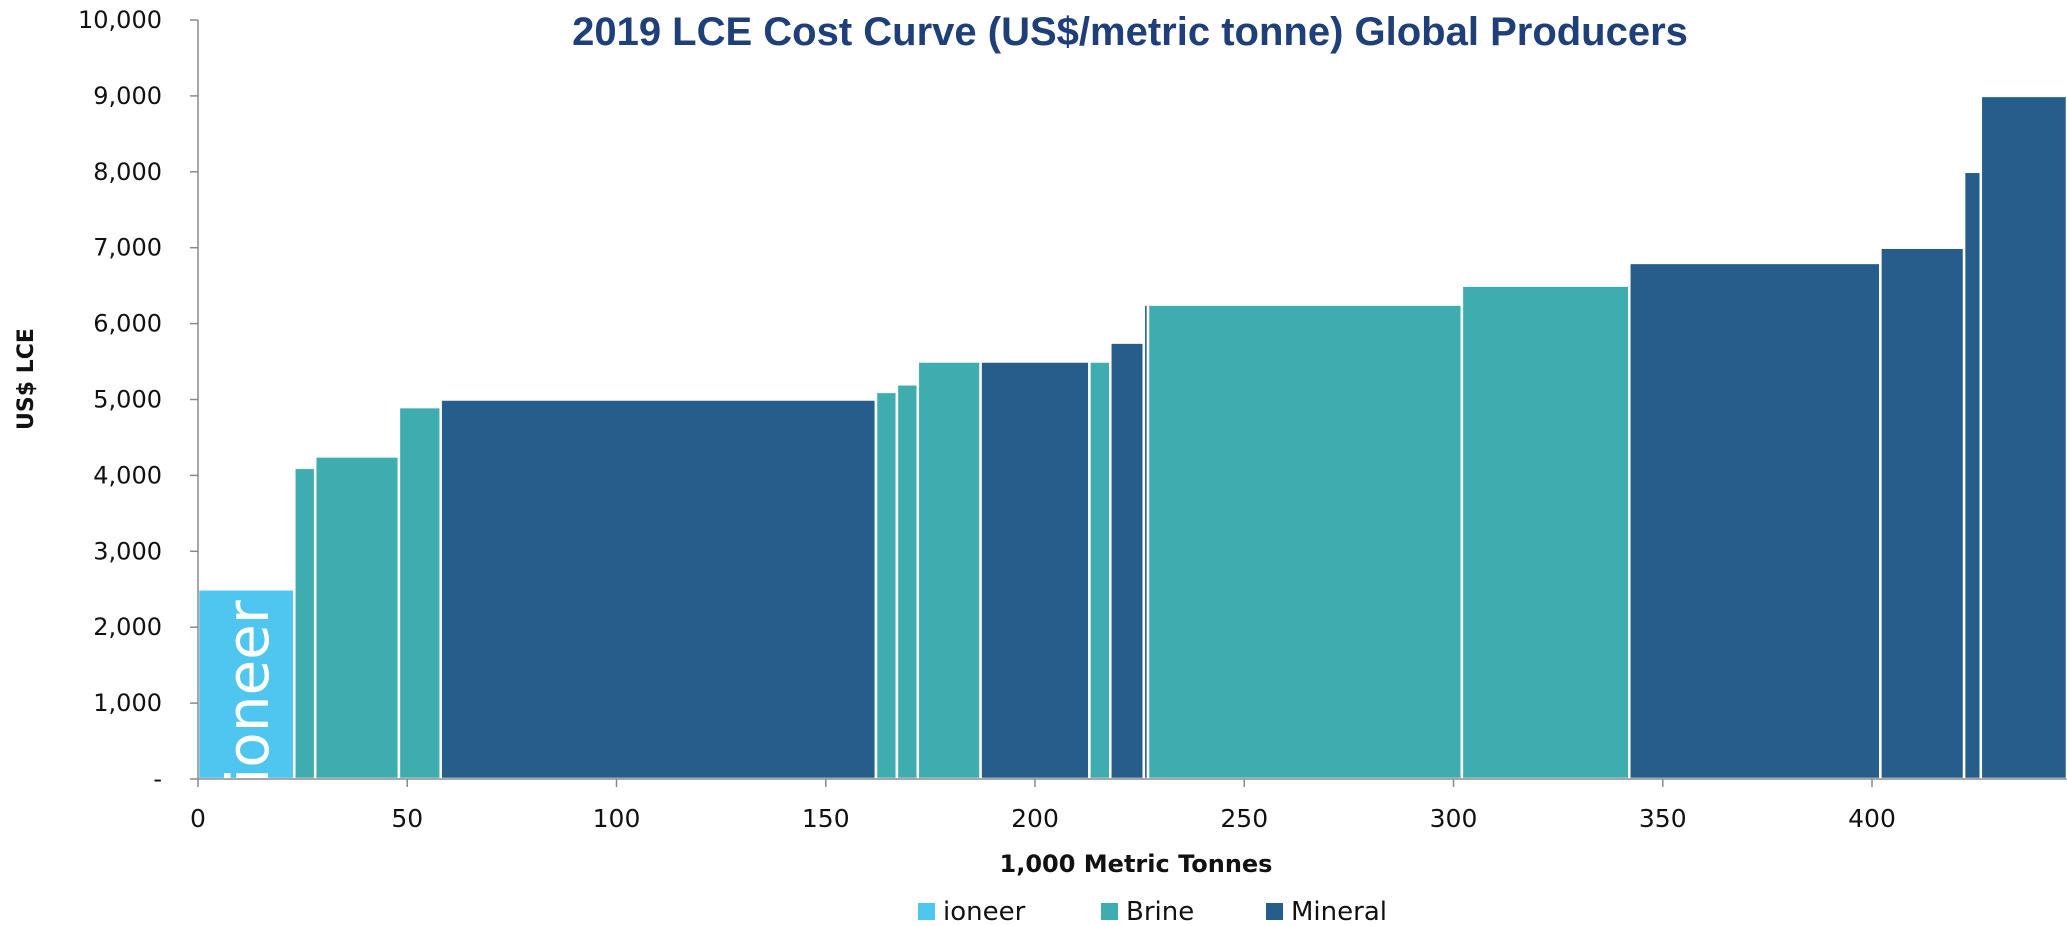 The height and width of the screenshot is (926, 2067). I want to click on y-tick-label-6: 6,000, so click(127, 324).